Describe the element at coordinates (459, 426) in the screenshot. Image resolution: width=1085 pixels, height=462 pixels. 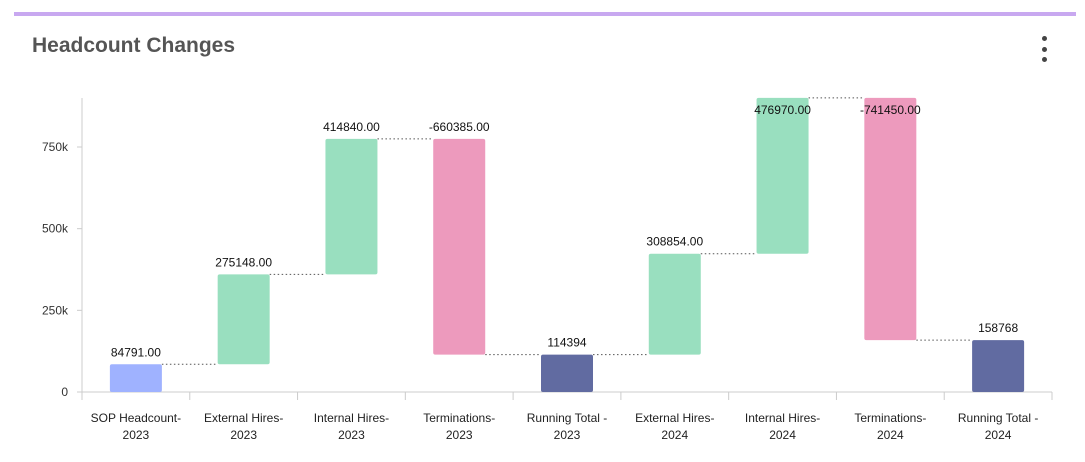
I see `x-category-label: Terminations- 2023` at that location.